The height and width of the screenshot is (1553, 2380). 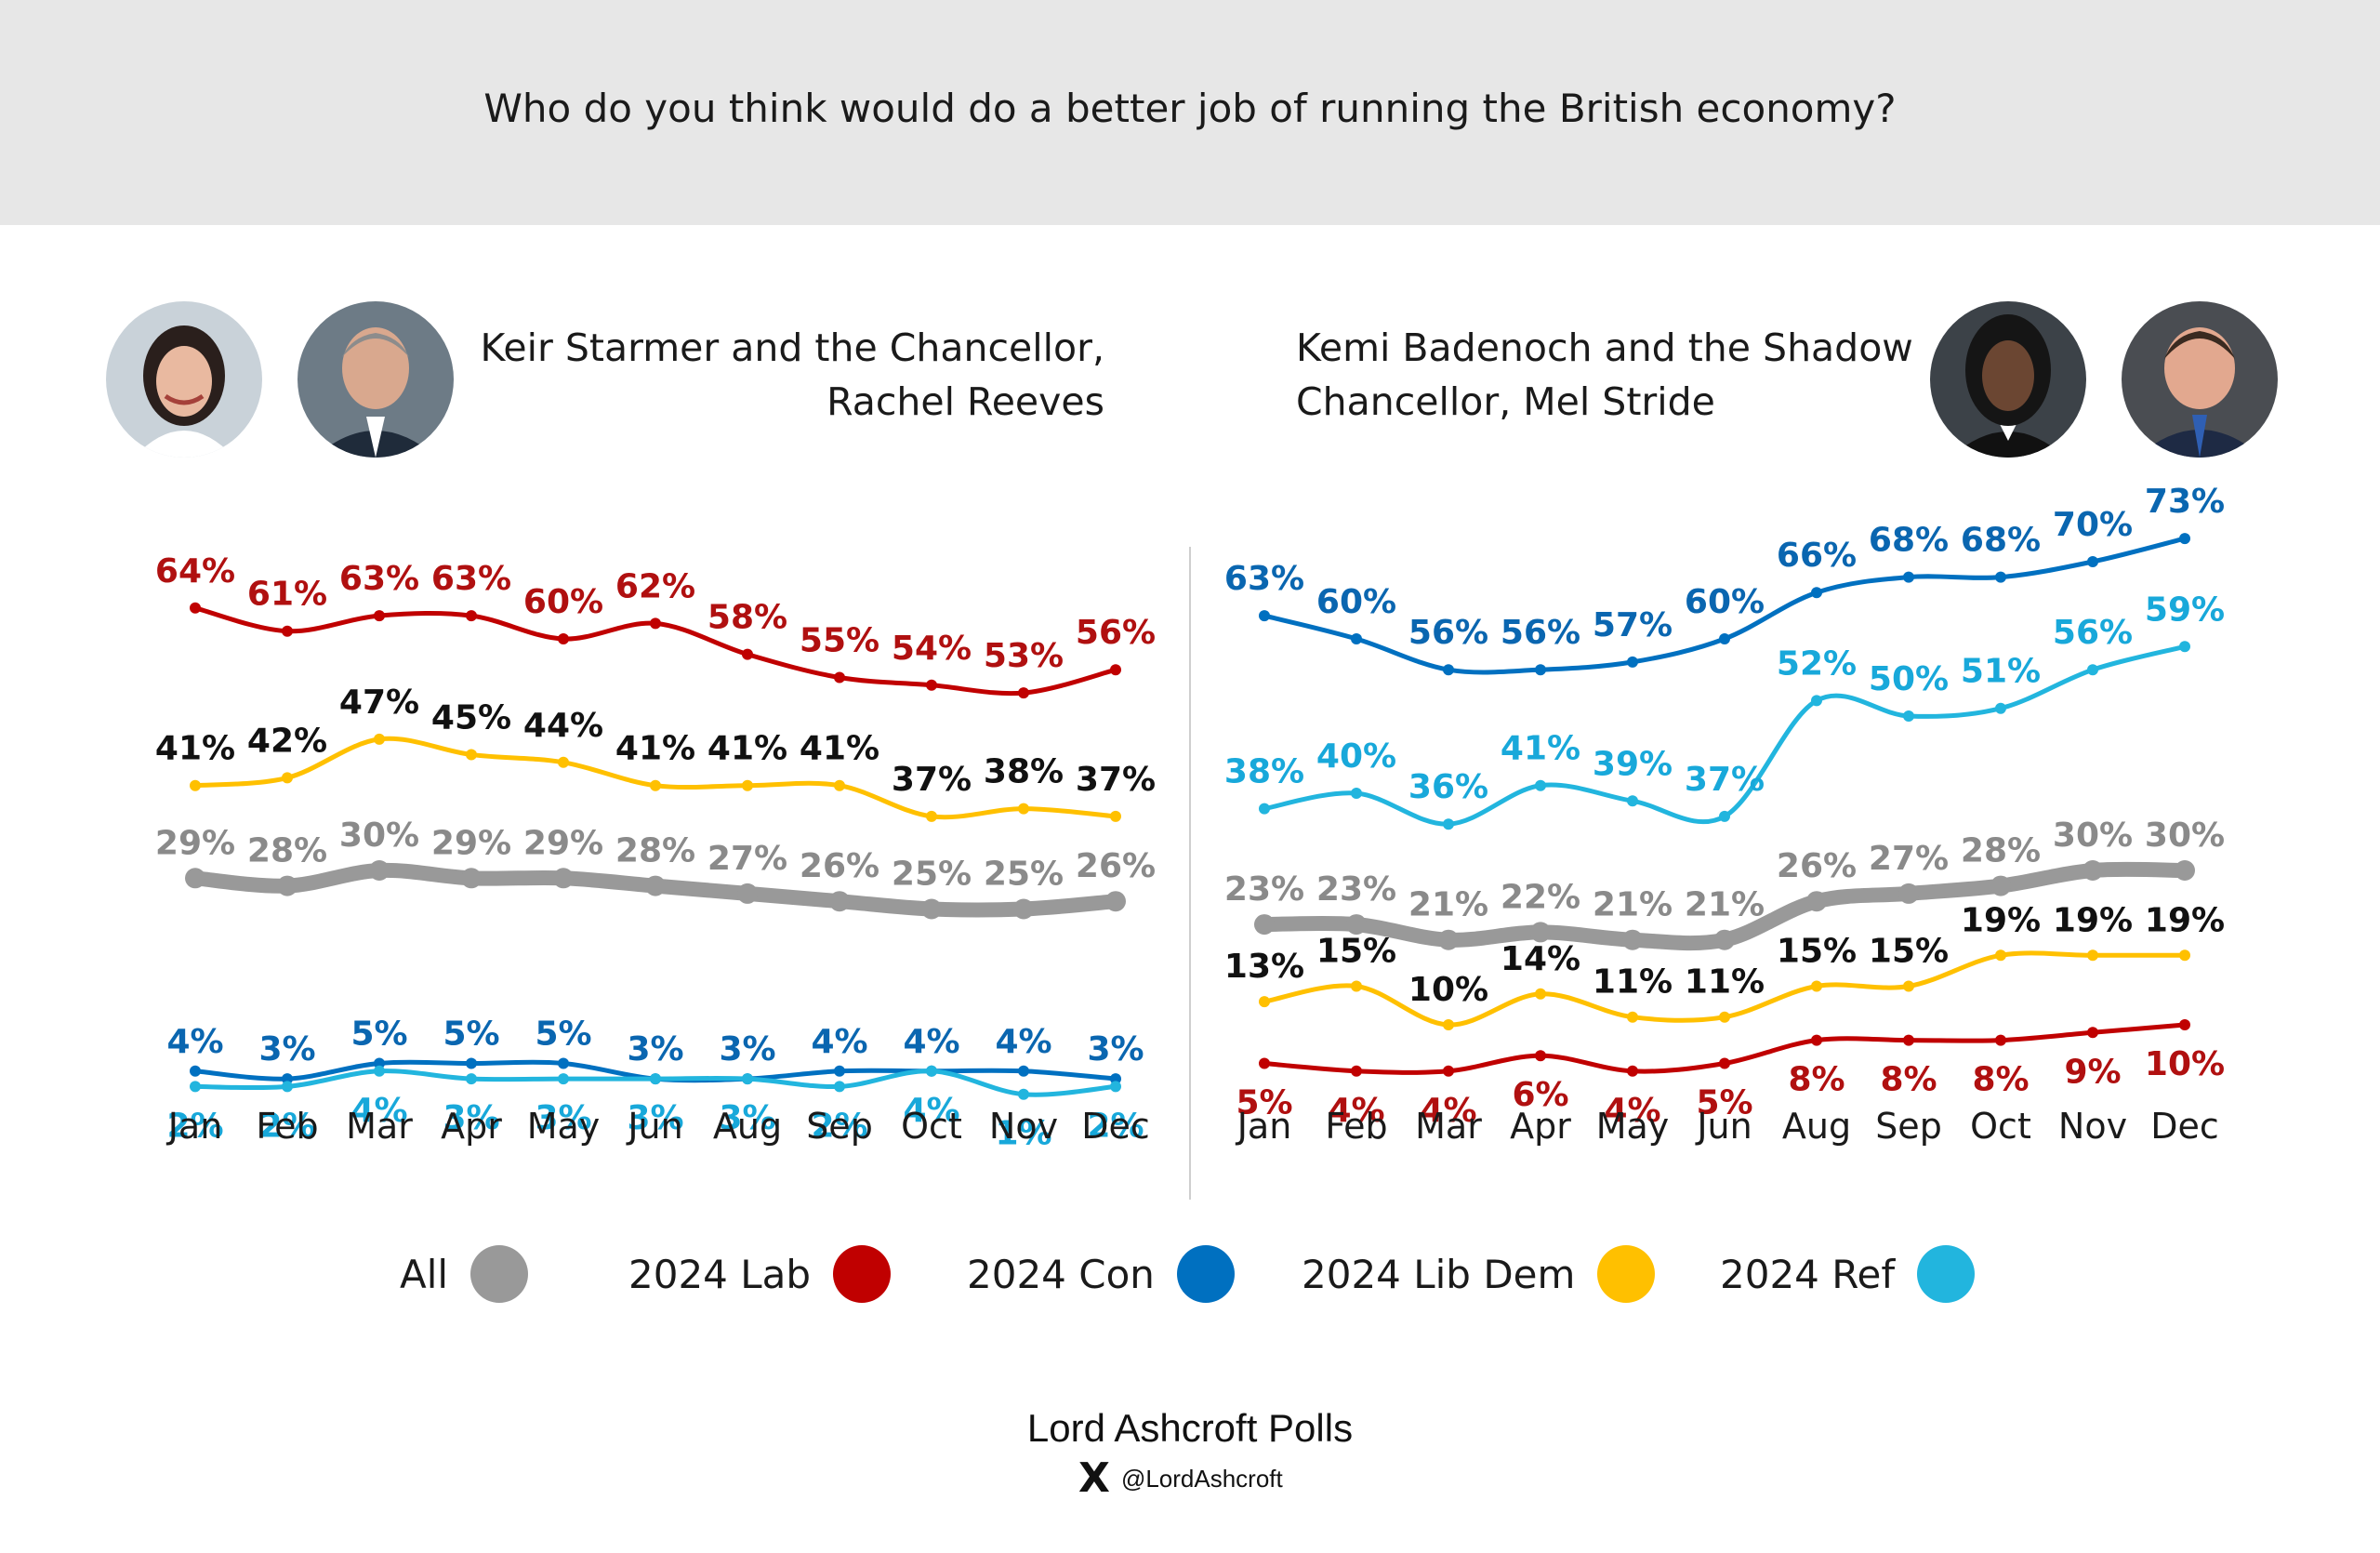 What do you see at coordinates (1023, 1094) in the screenshot?
I see `point-2024-ref-nov` at bounding box center [1023, 1094].